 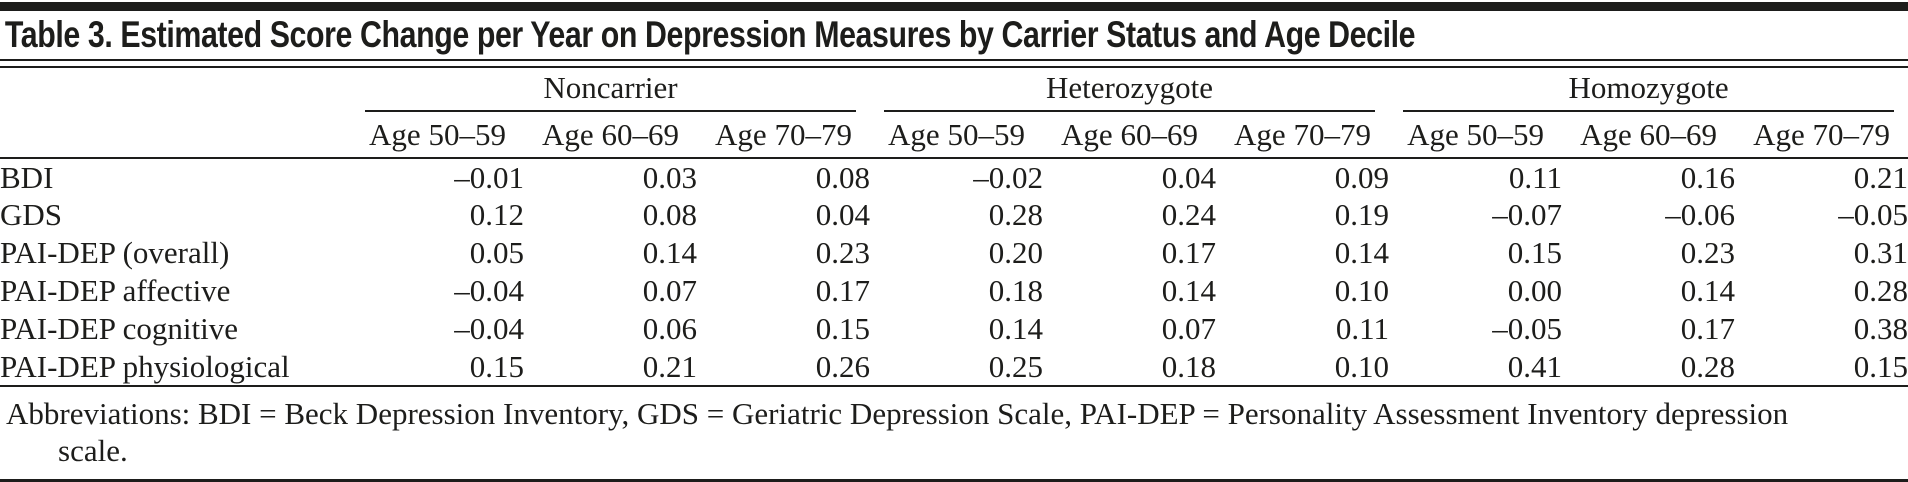 What do you see at coordinates (496, 214) in the screenshot?
I see `table-cell: 0.12` at bounding box center [496, 214].